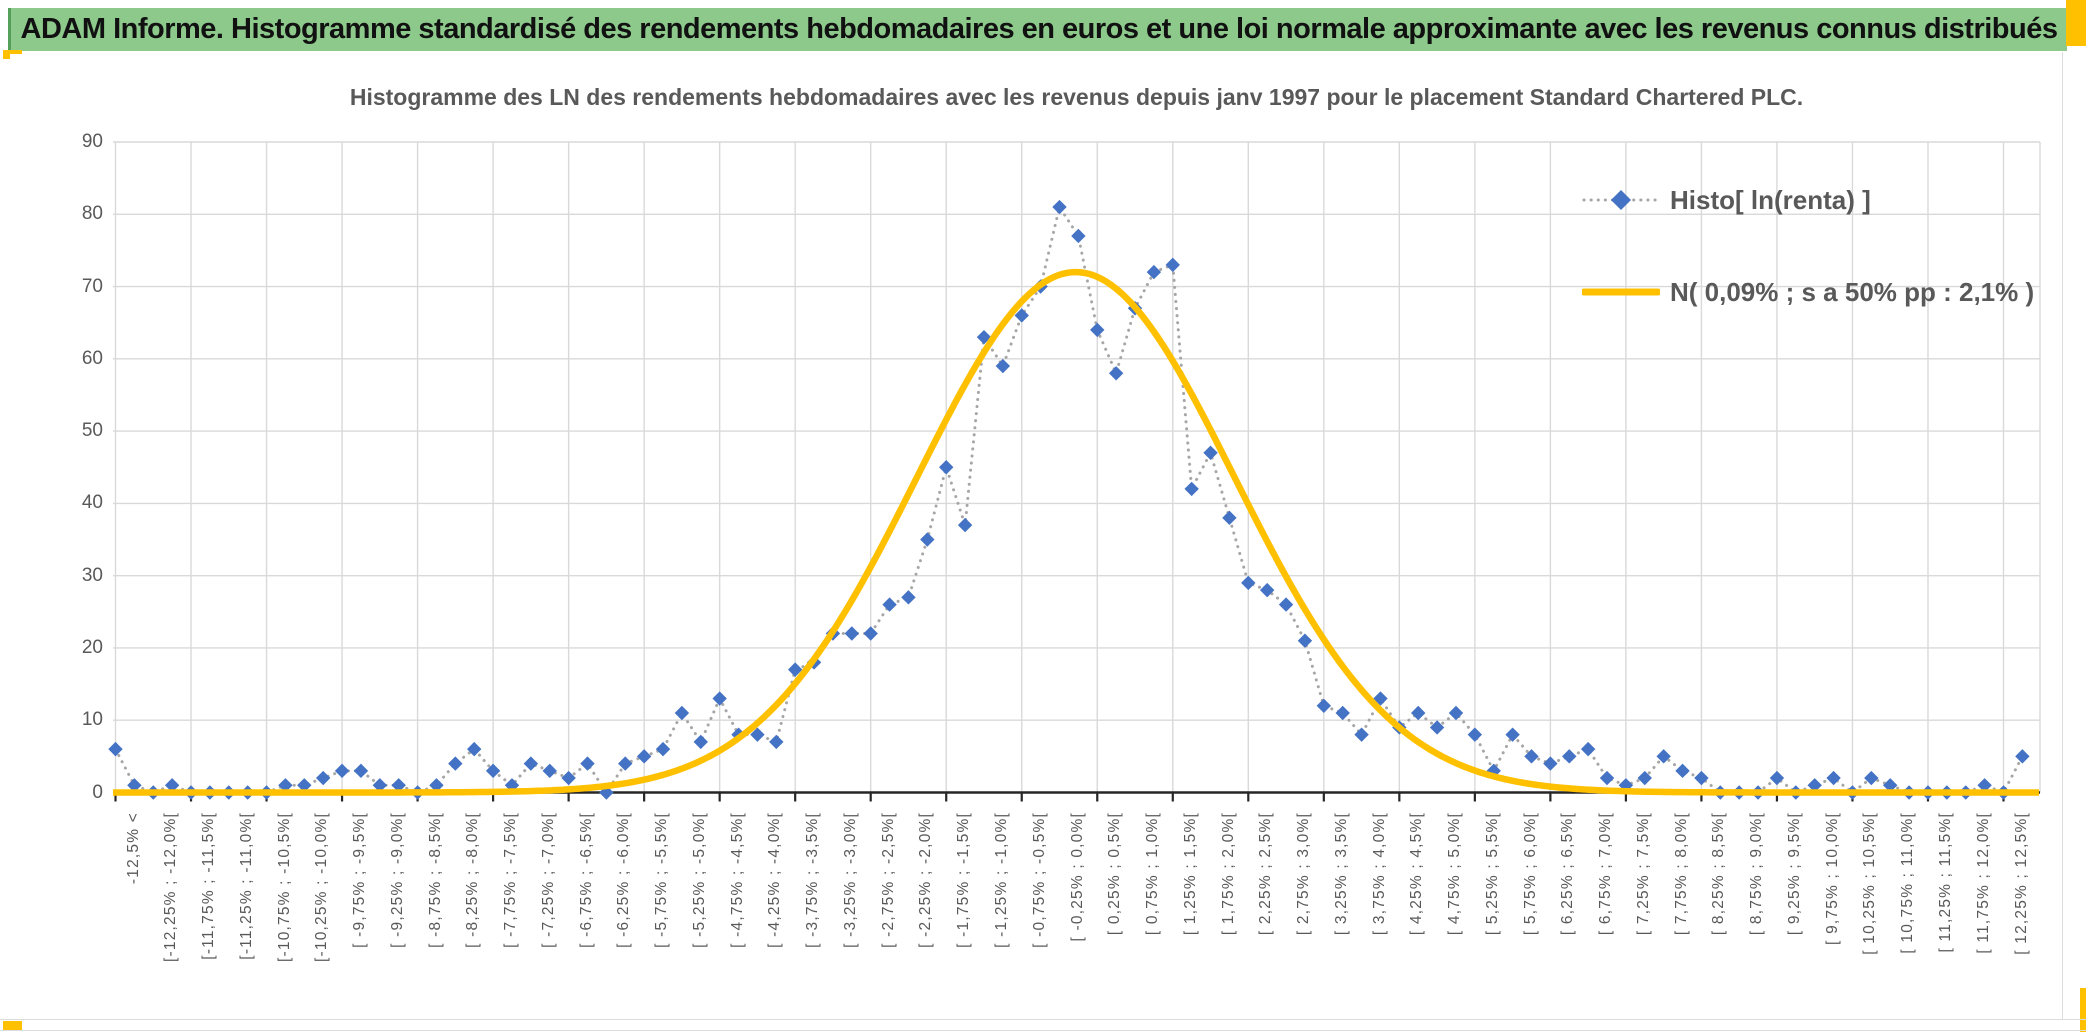 The image size is (2086, 1032). I want to click on x-axis-label: [ 2,75% ; 3,0%[, so click(1304, 874).